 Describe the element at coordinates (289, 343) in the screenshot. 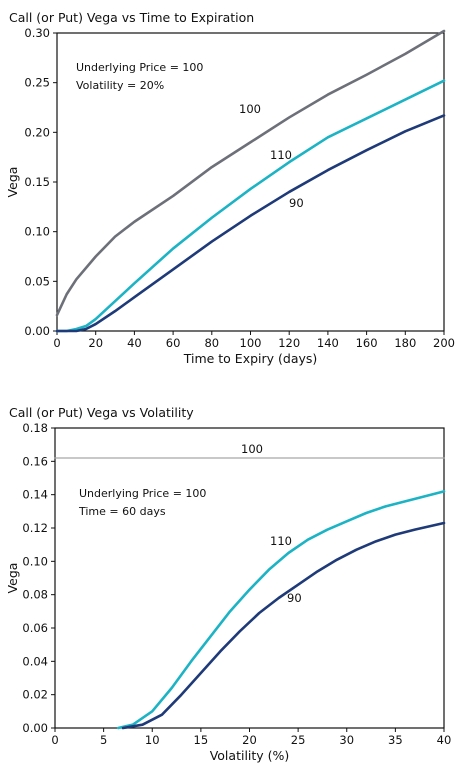

I see `x-tick-label: 120` at that location.